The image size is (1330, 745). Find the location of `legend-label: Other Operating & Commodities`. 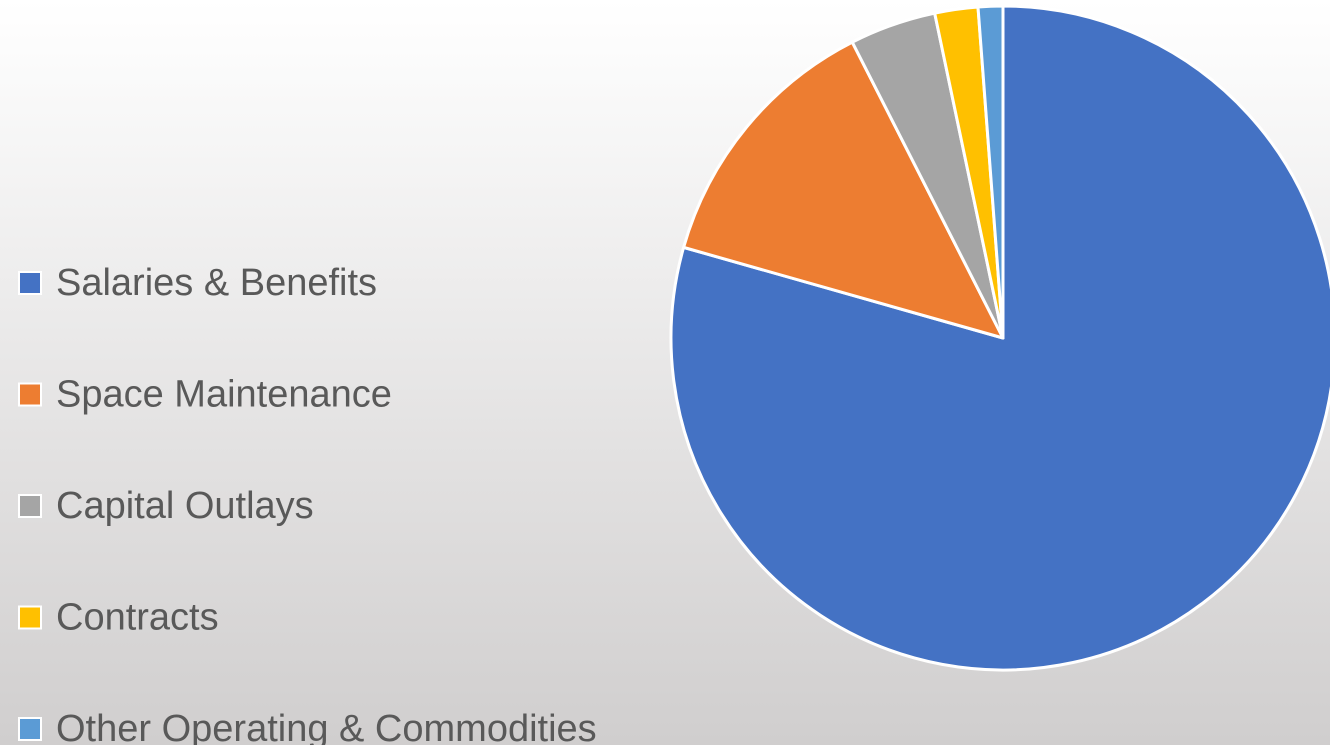

legend-label: Other Operating & Commodities is located at coordinates (326, 726).